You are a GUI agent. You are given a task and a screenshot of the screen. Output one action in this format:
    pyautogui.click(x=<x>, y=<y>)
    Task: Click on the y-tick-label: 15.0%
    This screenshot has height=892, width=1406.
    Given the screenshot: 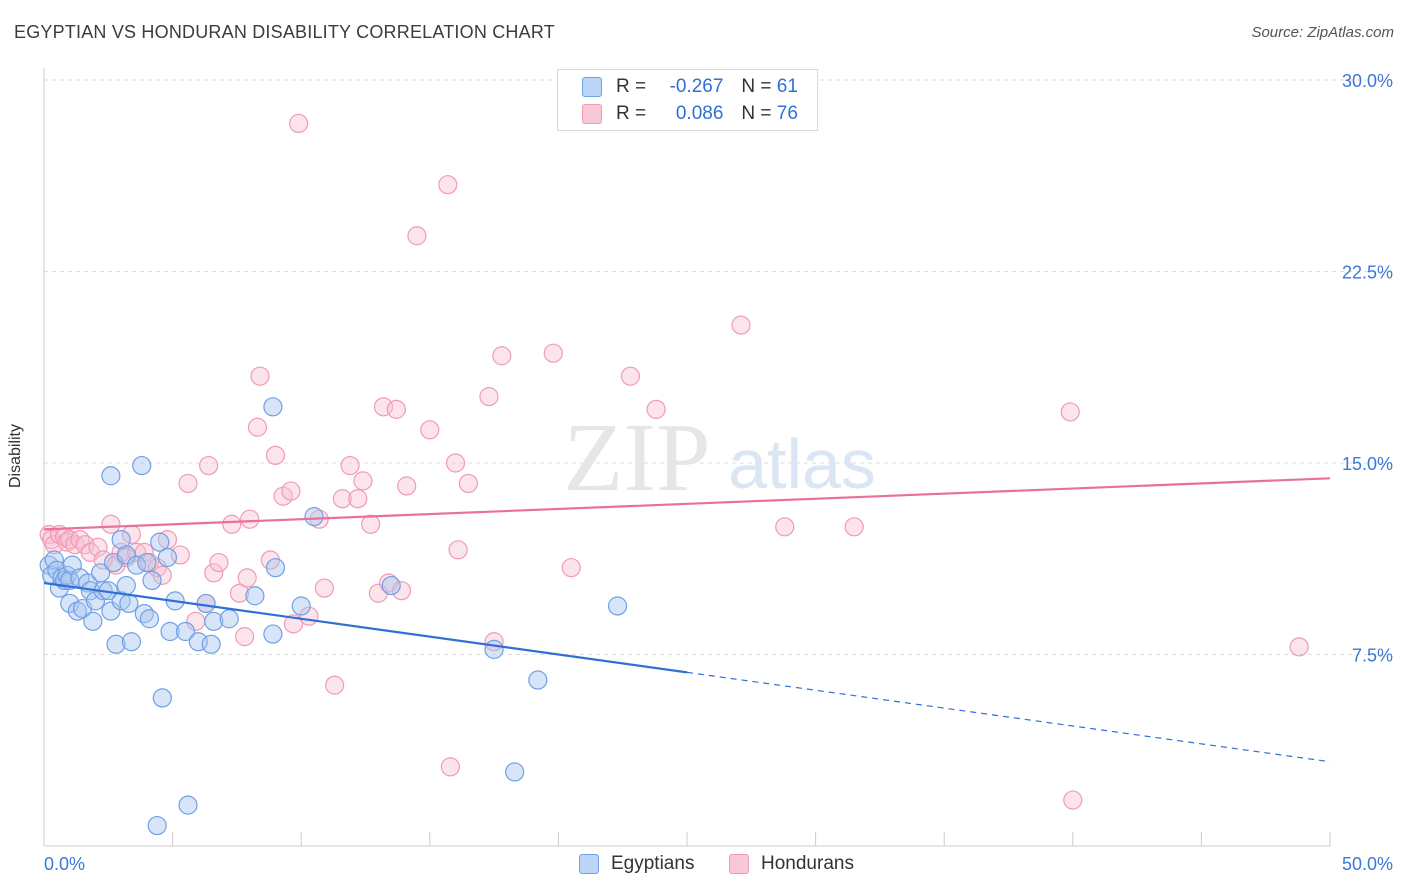 What is the action you would take?
    pyautogui.click(x=1367, y=464)
    